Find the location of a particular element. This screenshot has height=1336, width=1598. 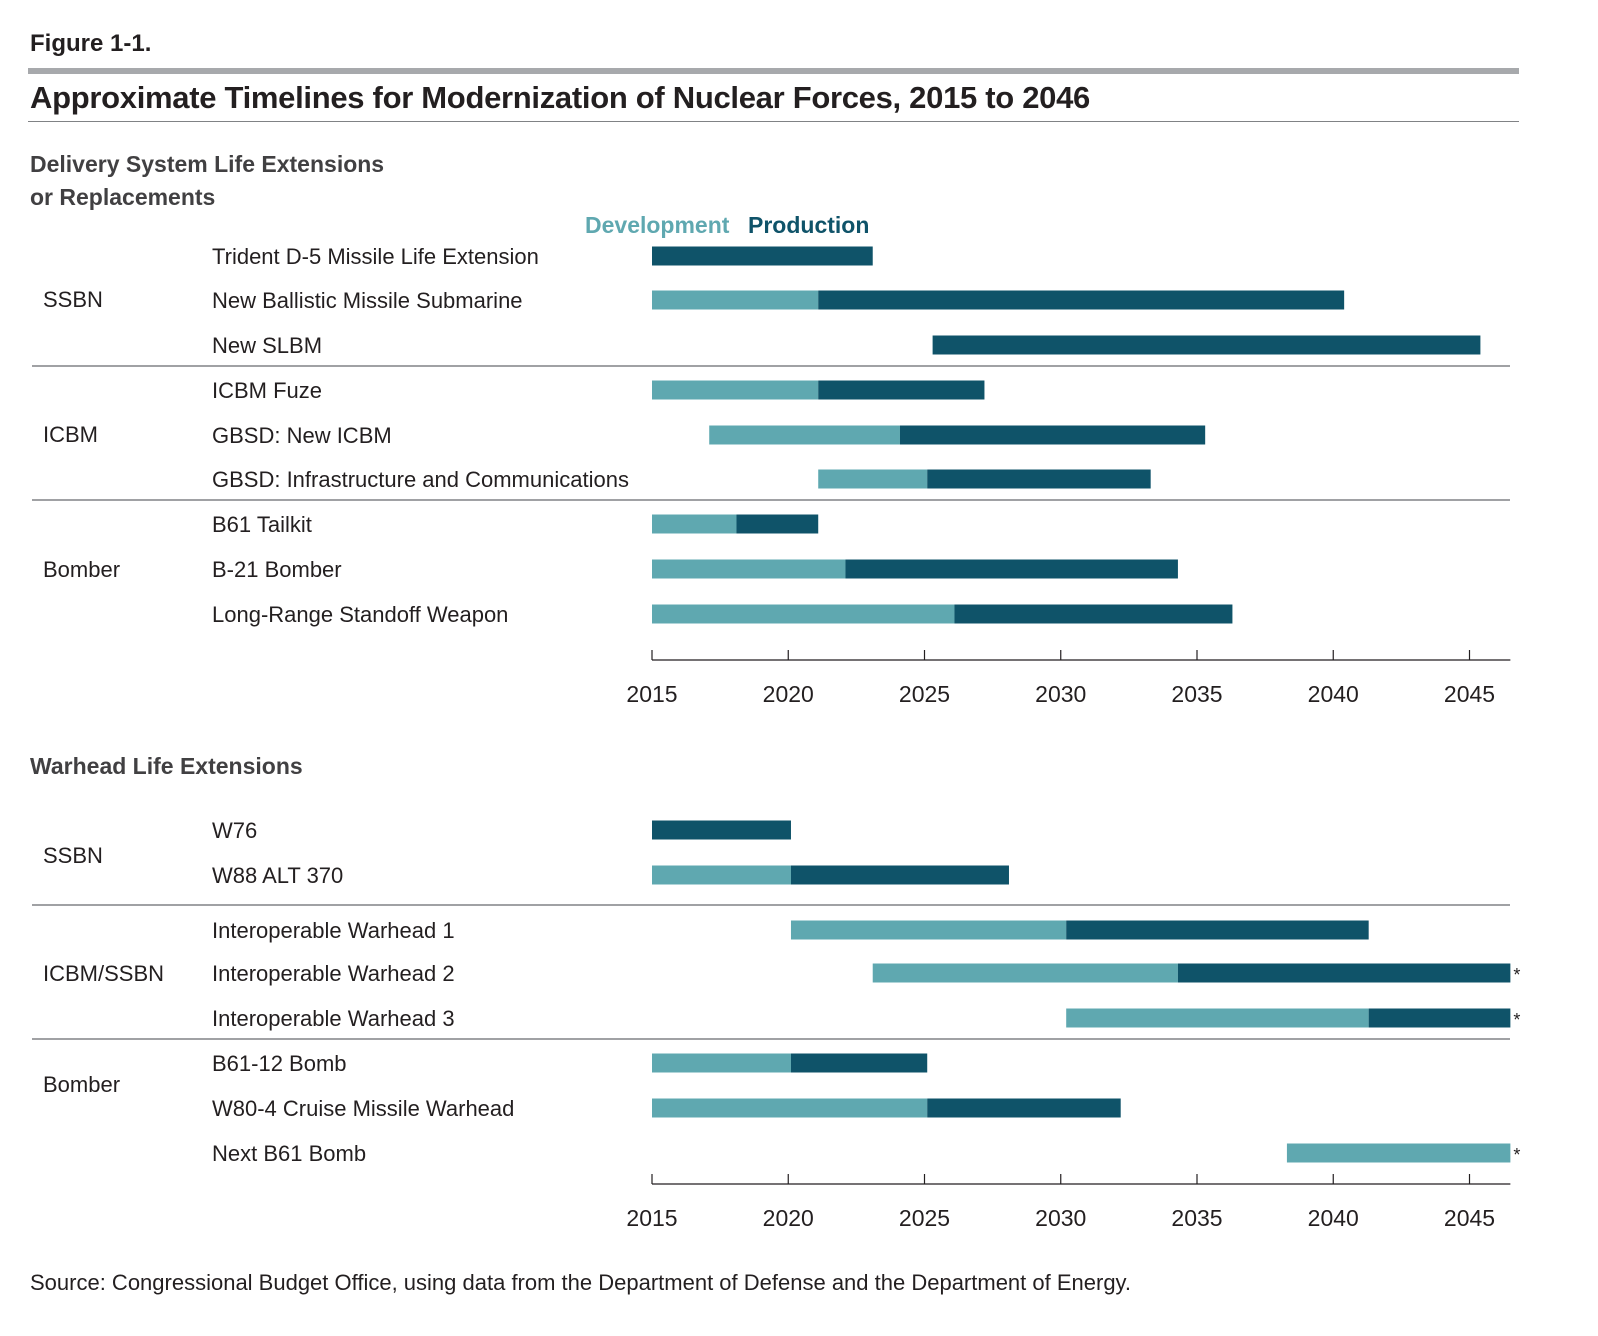

row-label: GBSD: Infrastructure and Communications is located at coordinates (420, 479).